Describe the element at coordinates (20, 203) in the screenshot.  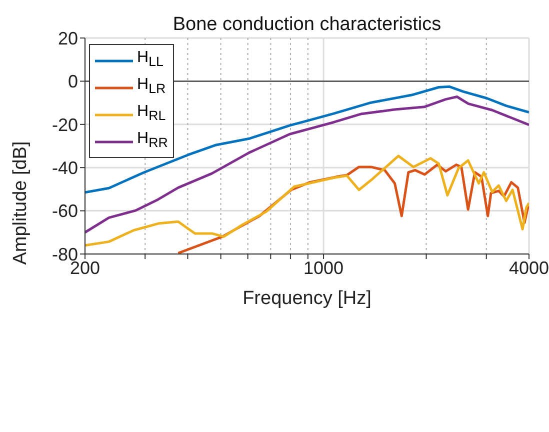
I see `y-axis-title: Amplitude [dB]` at that location.